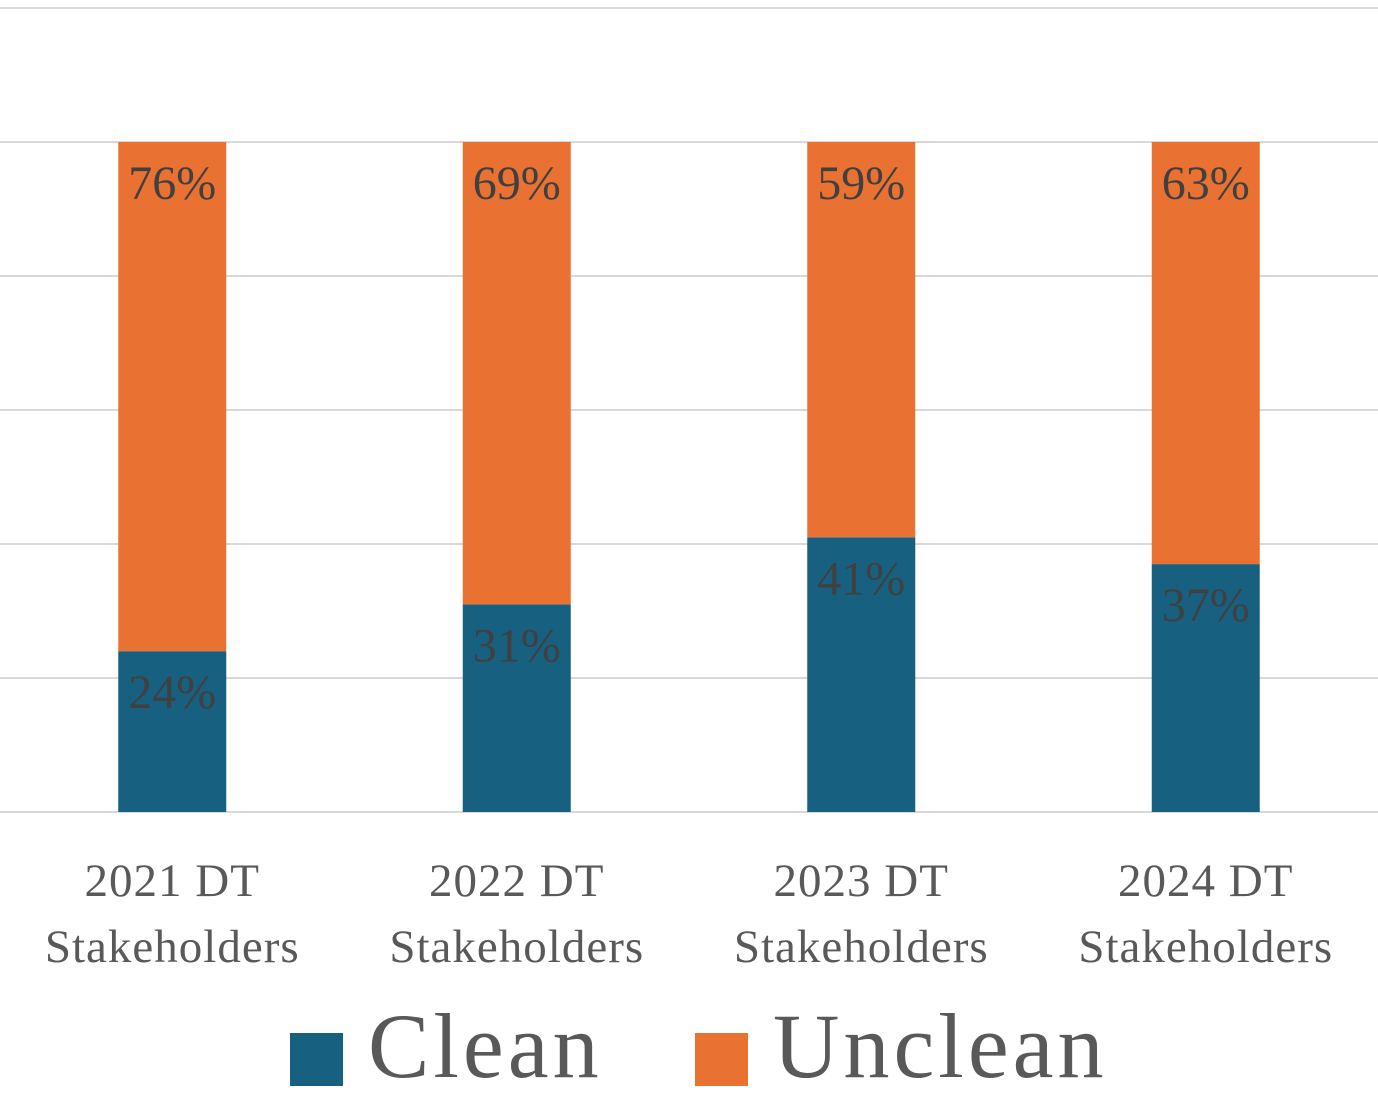 The image size is (1378, 1094). I want to click on data-label: 69%, so click(517, 183).